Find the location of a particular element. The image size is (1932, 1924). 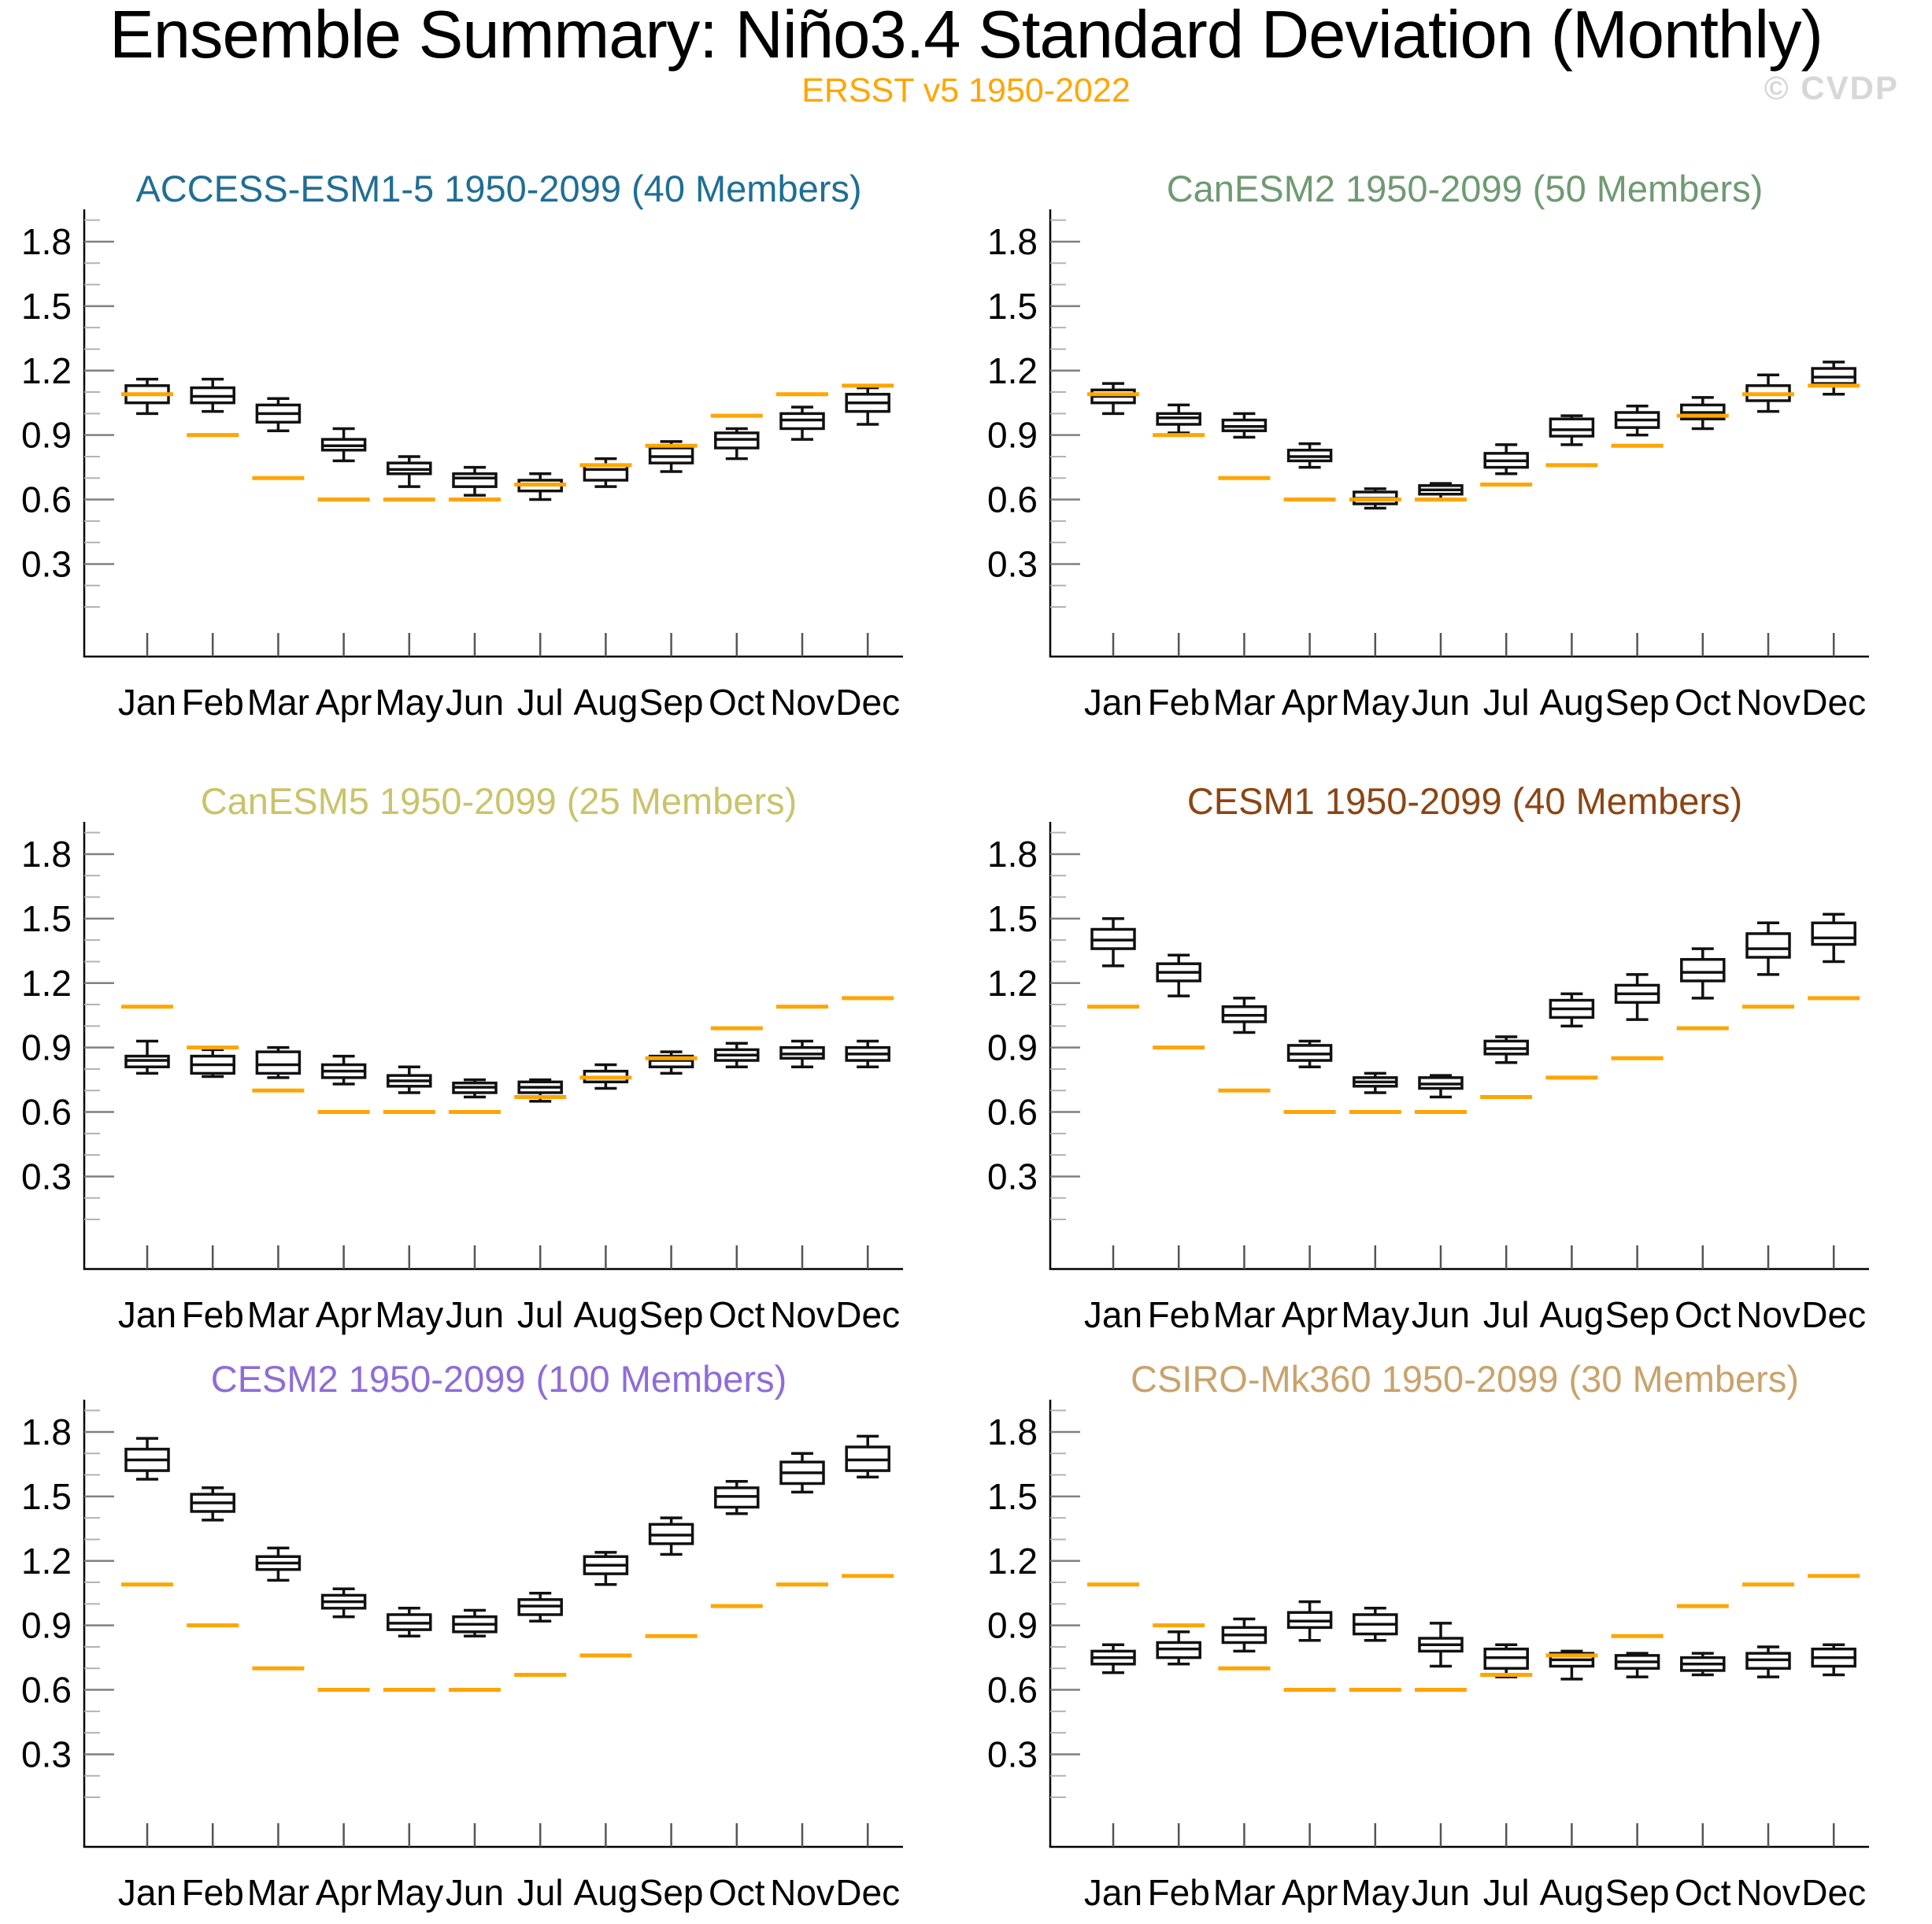

panel-title: ACCESS-ESM1-5 1950-2099 (40 Members) is located at coordinates (498, 188).